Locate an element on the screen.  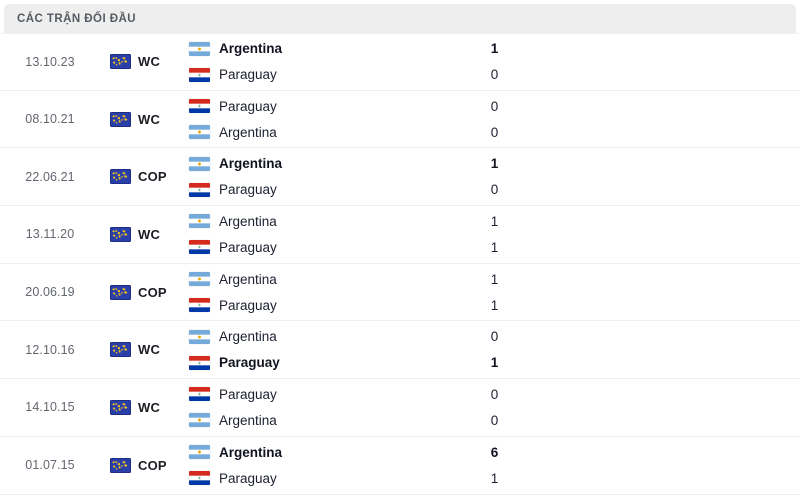
home-team-score: 6 is located at coordinates (495, 452).